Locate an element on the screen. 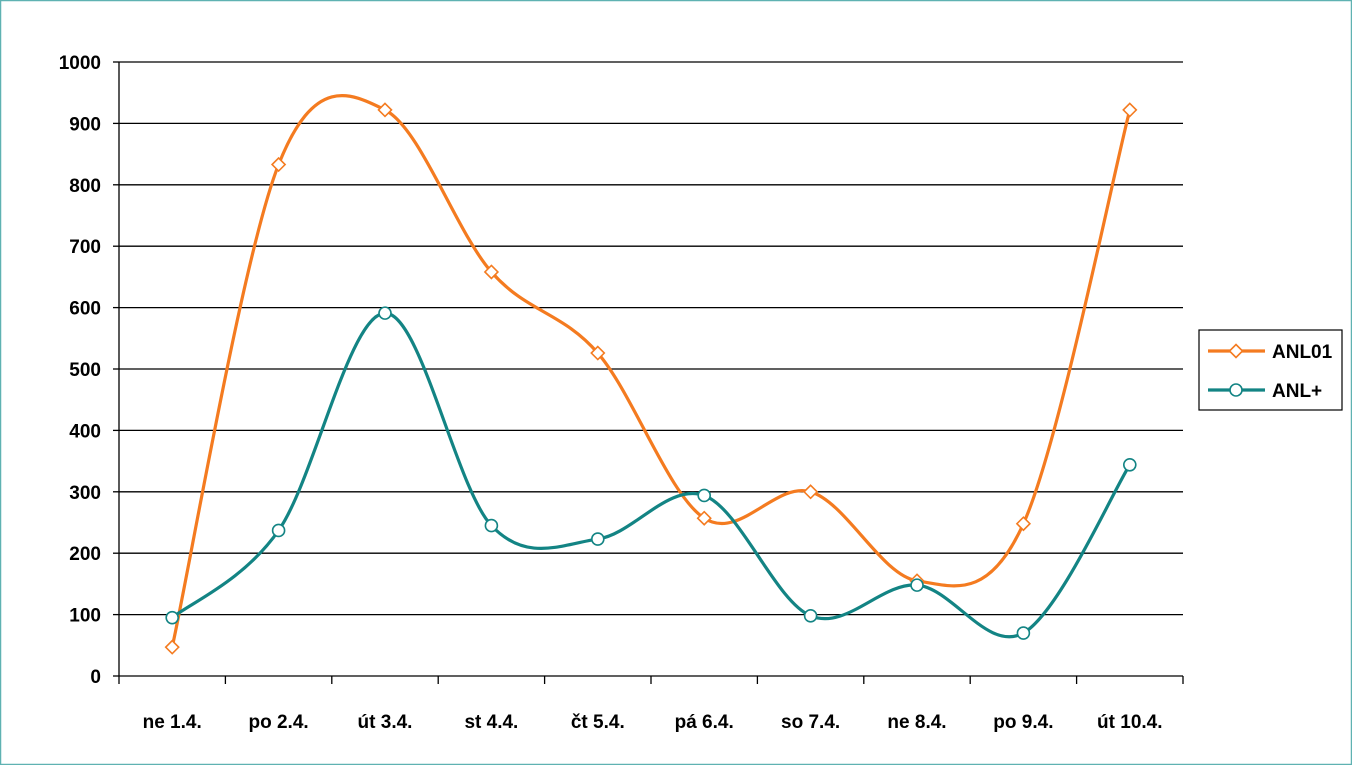 This screenshot has height=765, width=1352. y-tick-label: 0 is located at coordinates (95, 677).